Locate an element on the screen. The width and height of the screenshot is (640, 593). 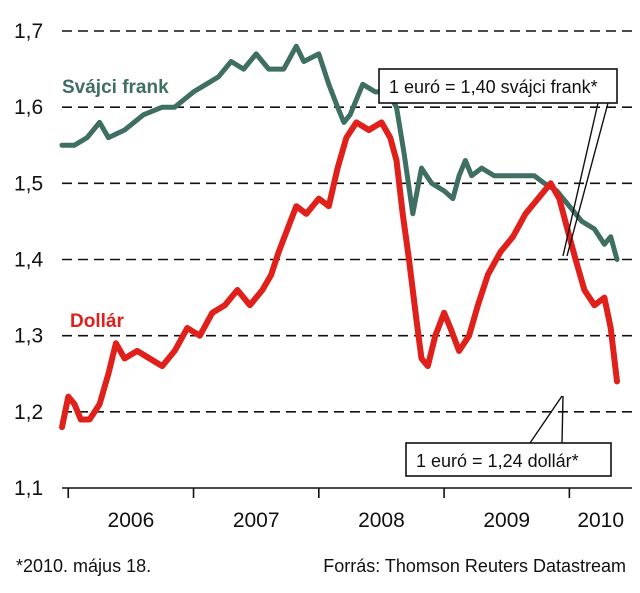
callout-chf-box is located at coordinates (498, 86).